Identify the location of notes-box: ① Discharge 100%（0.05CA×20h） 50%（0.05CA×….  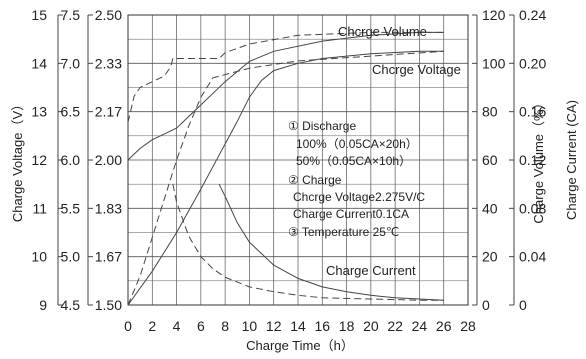
(356, 179).